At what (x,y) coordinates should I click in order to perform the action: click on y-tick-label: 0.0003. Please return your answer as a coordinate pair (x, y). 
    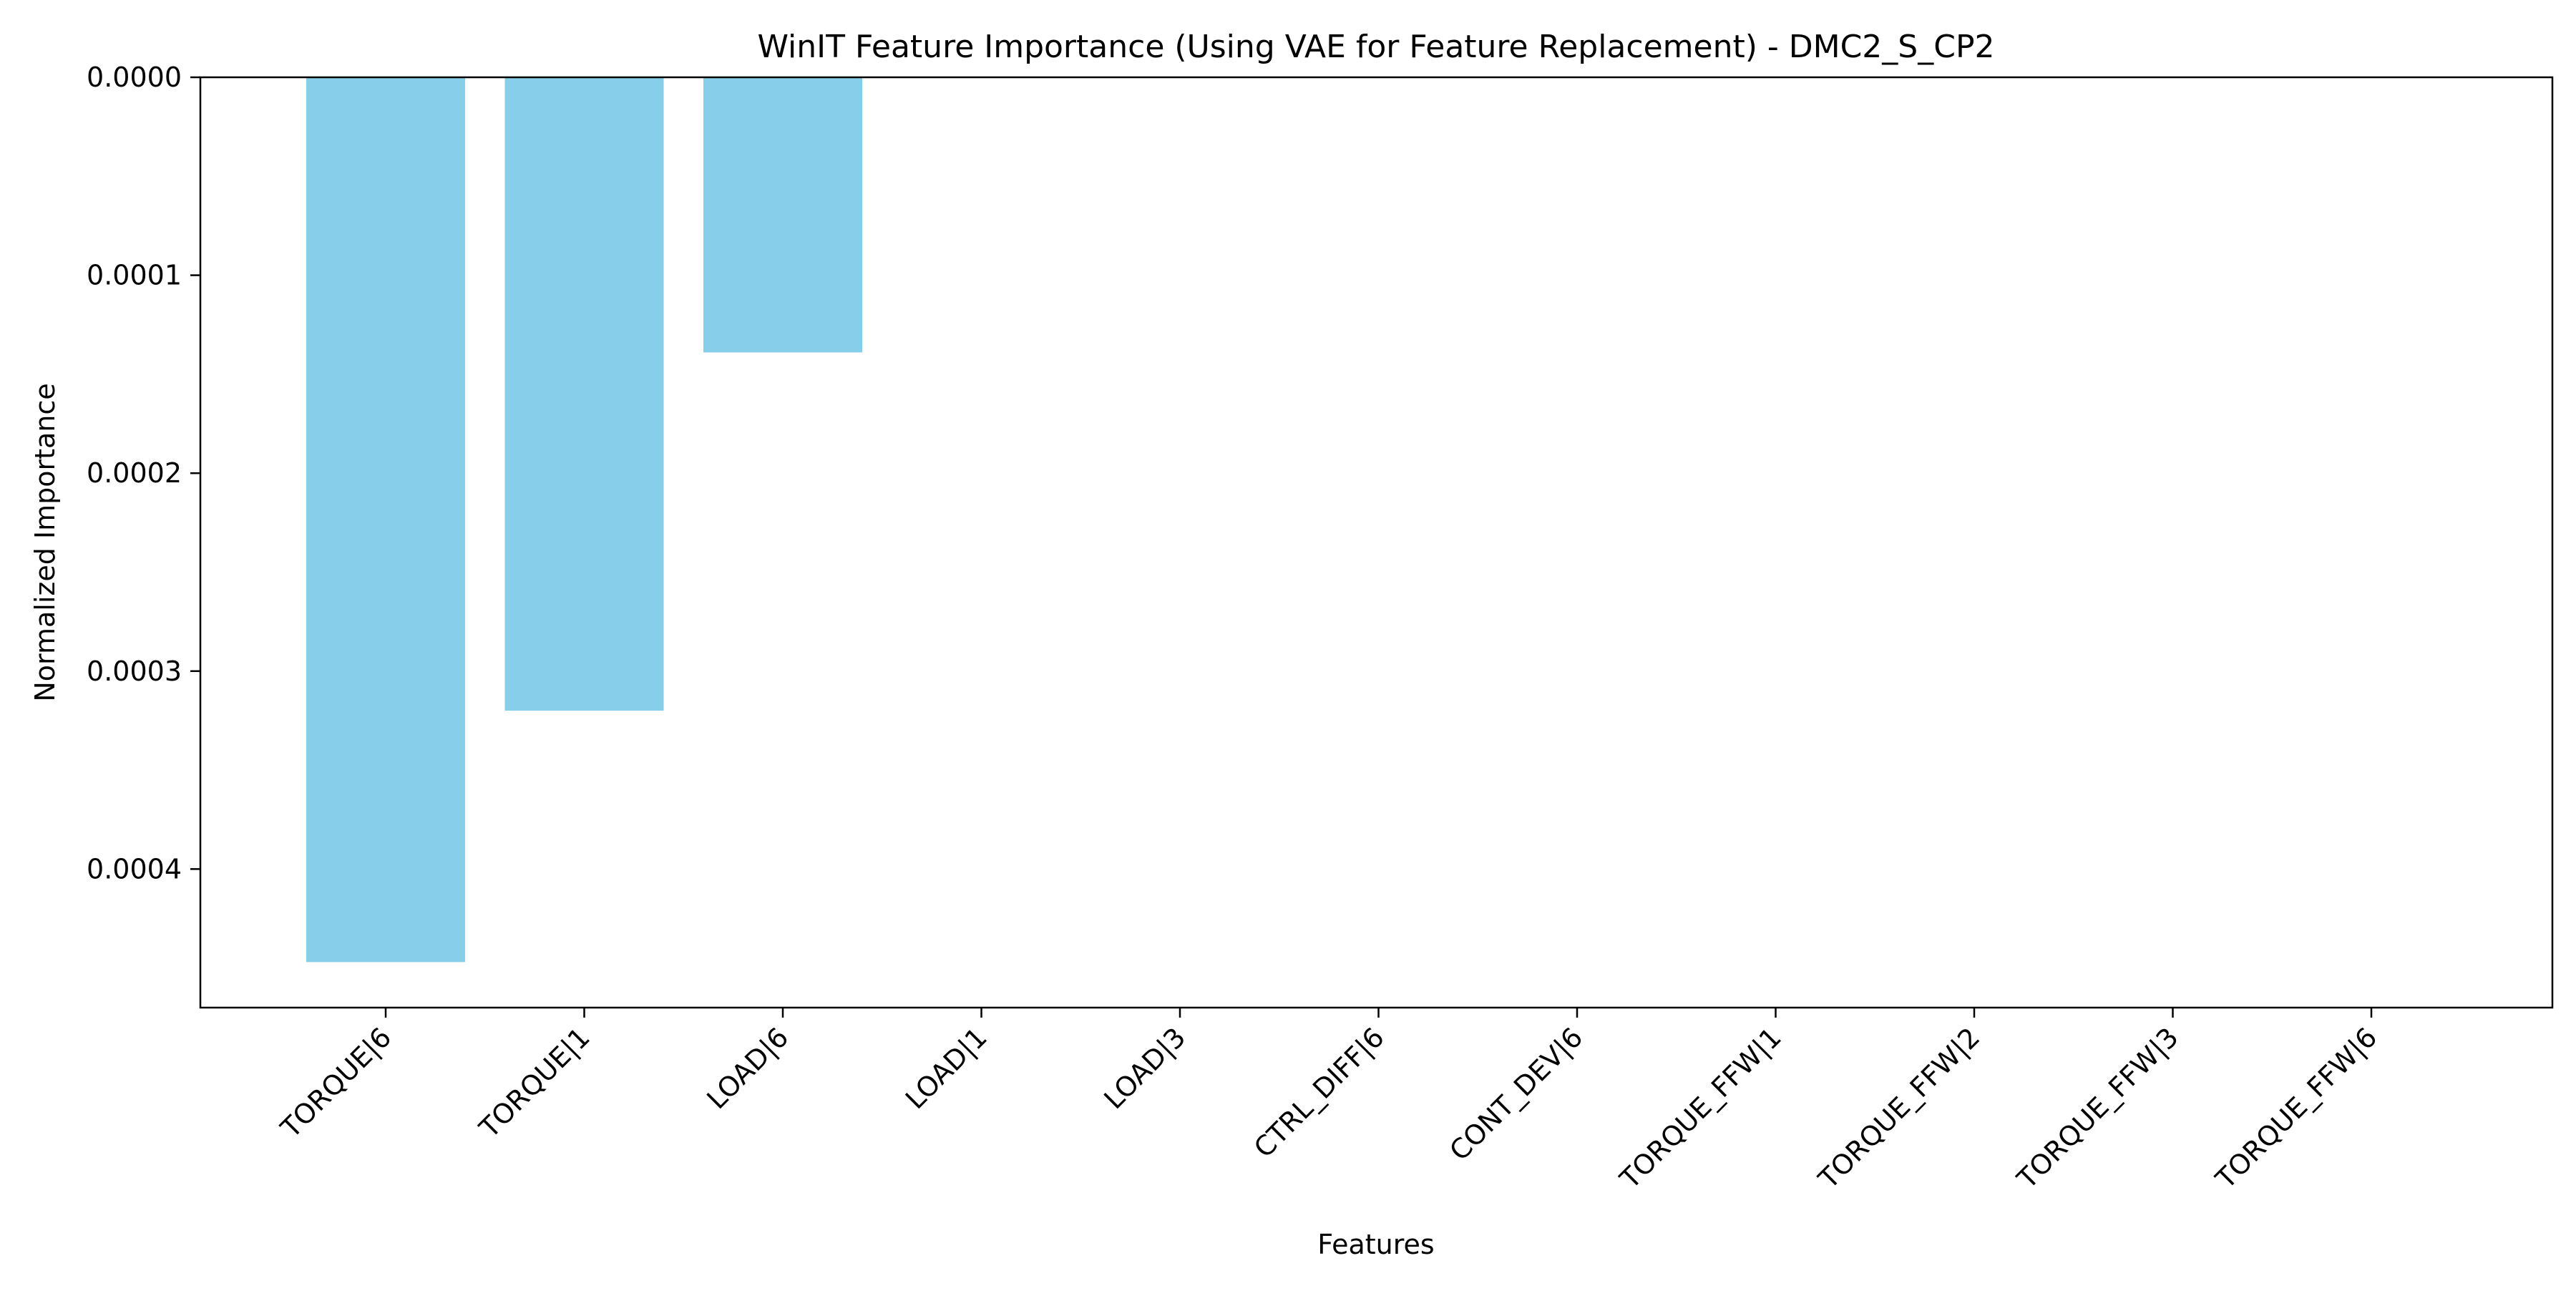
    Looking at the image, I should click on (134, 671).